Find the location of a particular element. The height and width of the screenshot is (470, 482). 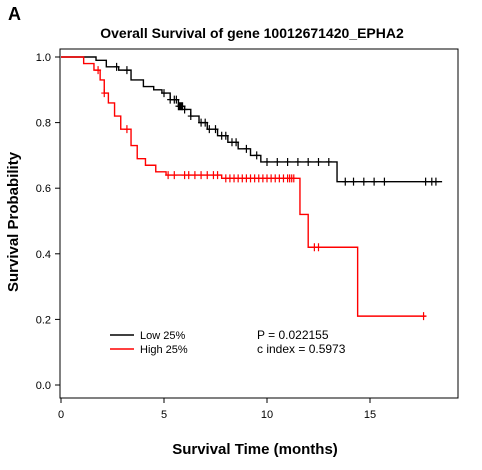

y-tick-label: 0.4 is located at coordinates (43, 255).